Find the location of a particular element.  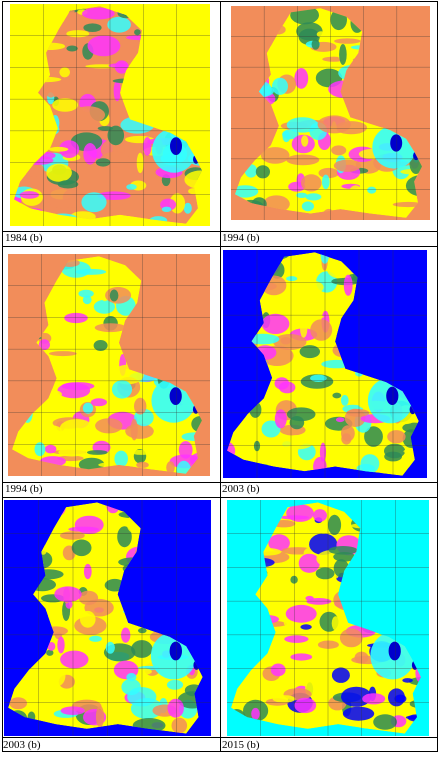

map-2003-second is located at coordinates (107, 618).